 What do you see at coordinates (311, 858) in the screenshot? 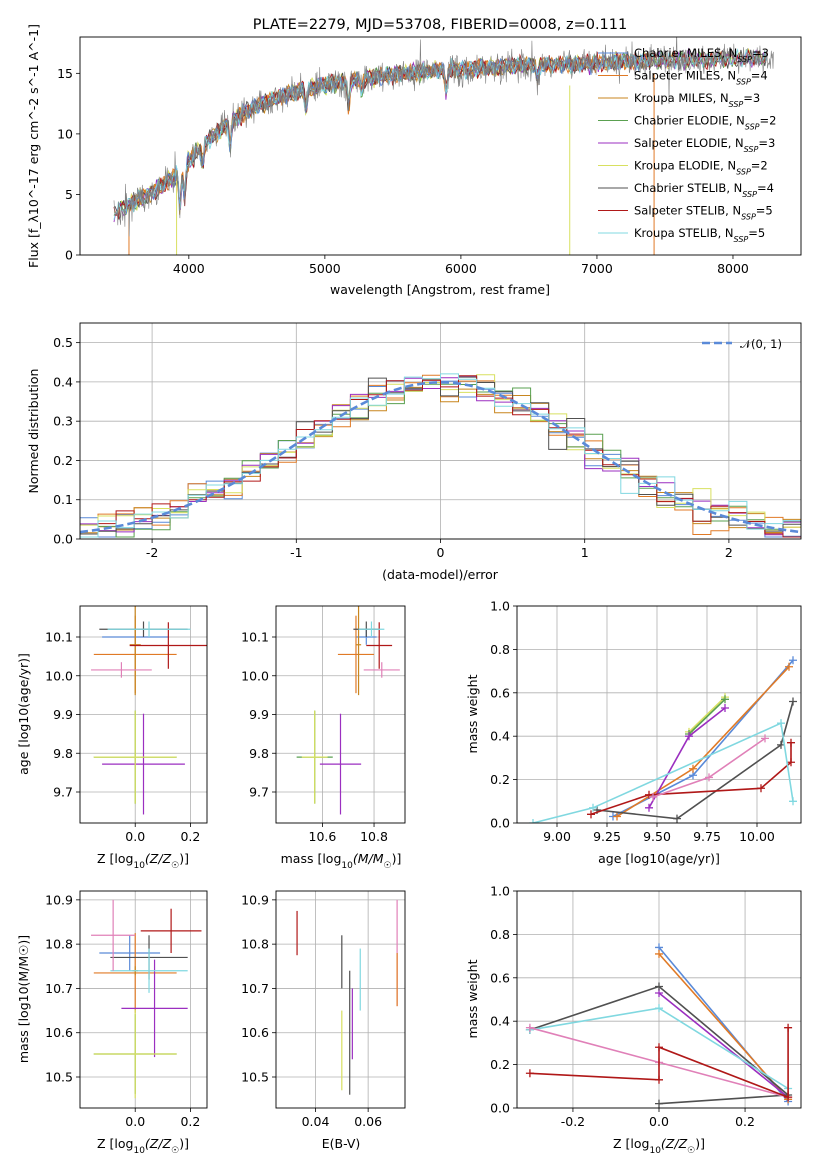
I see `label-part: mass [log` at bounding box center [311, 858].